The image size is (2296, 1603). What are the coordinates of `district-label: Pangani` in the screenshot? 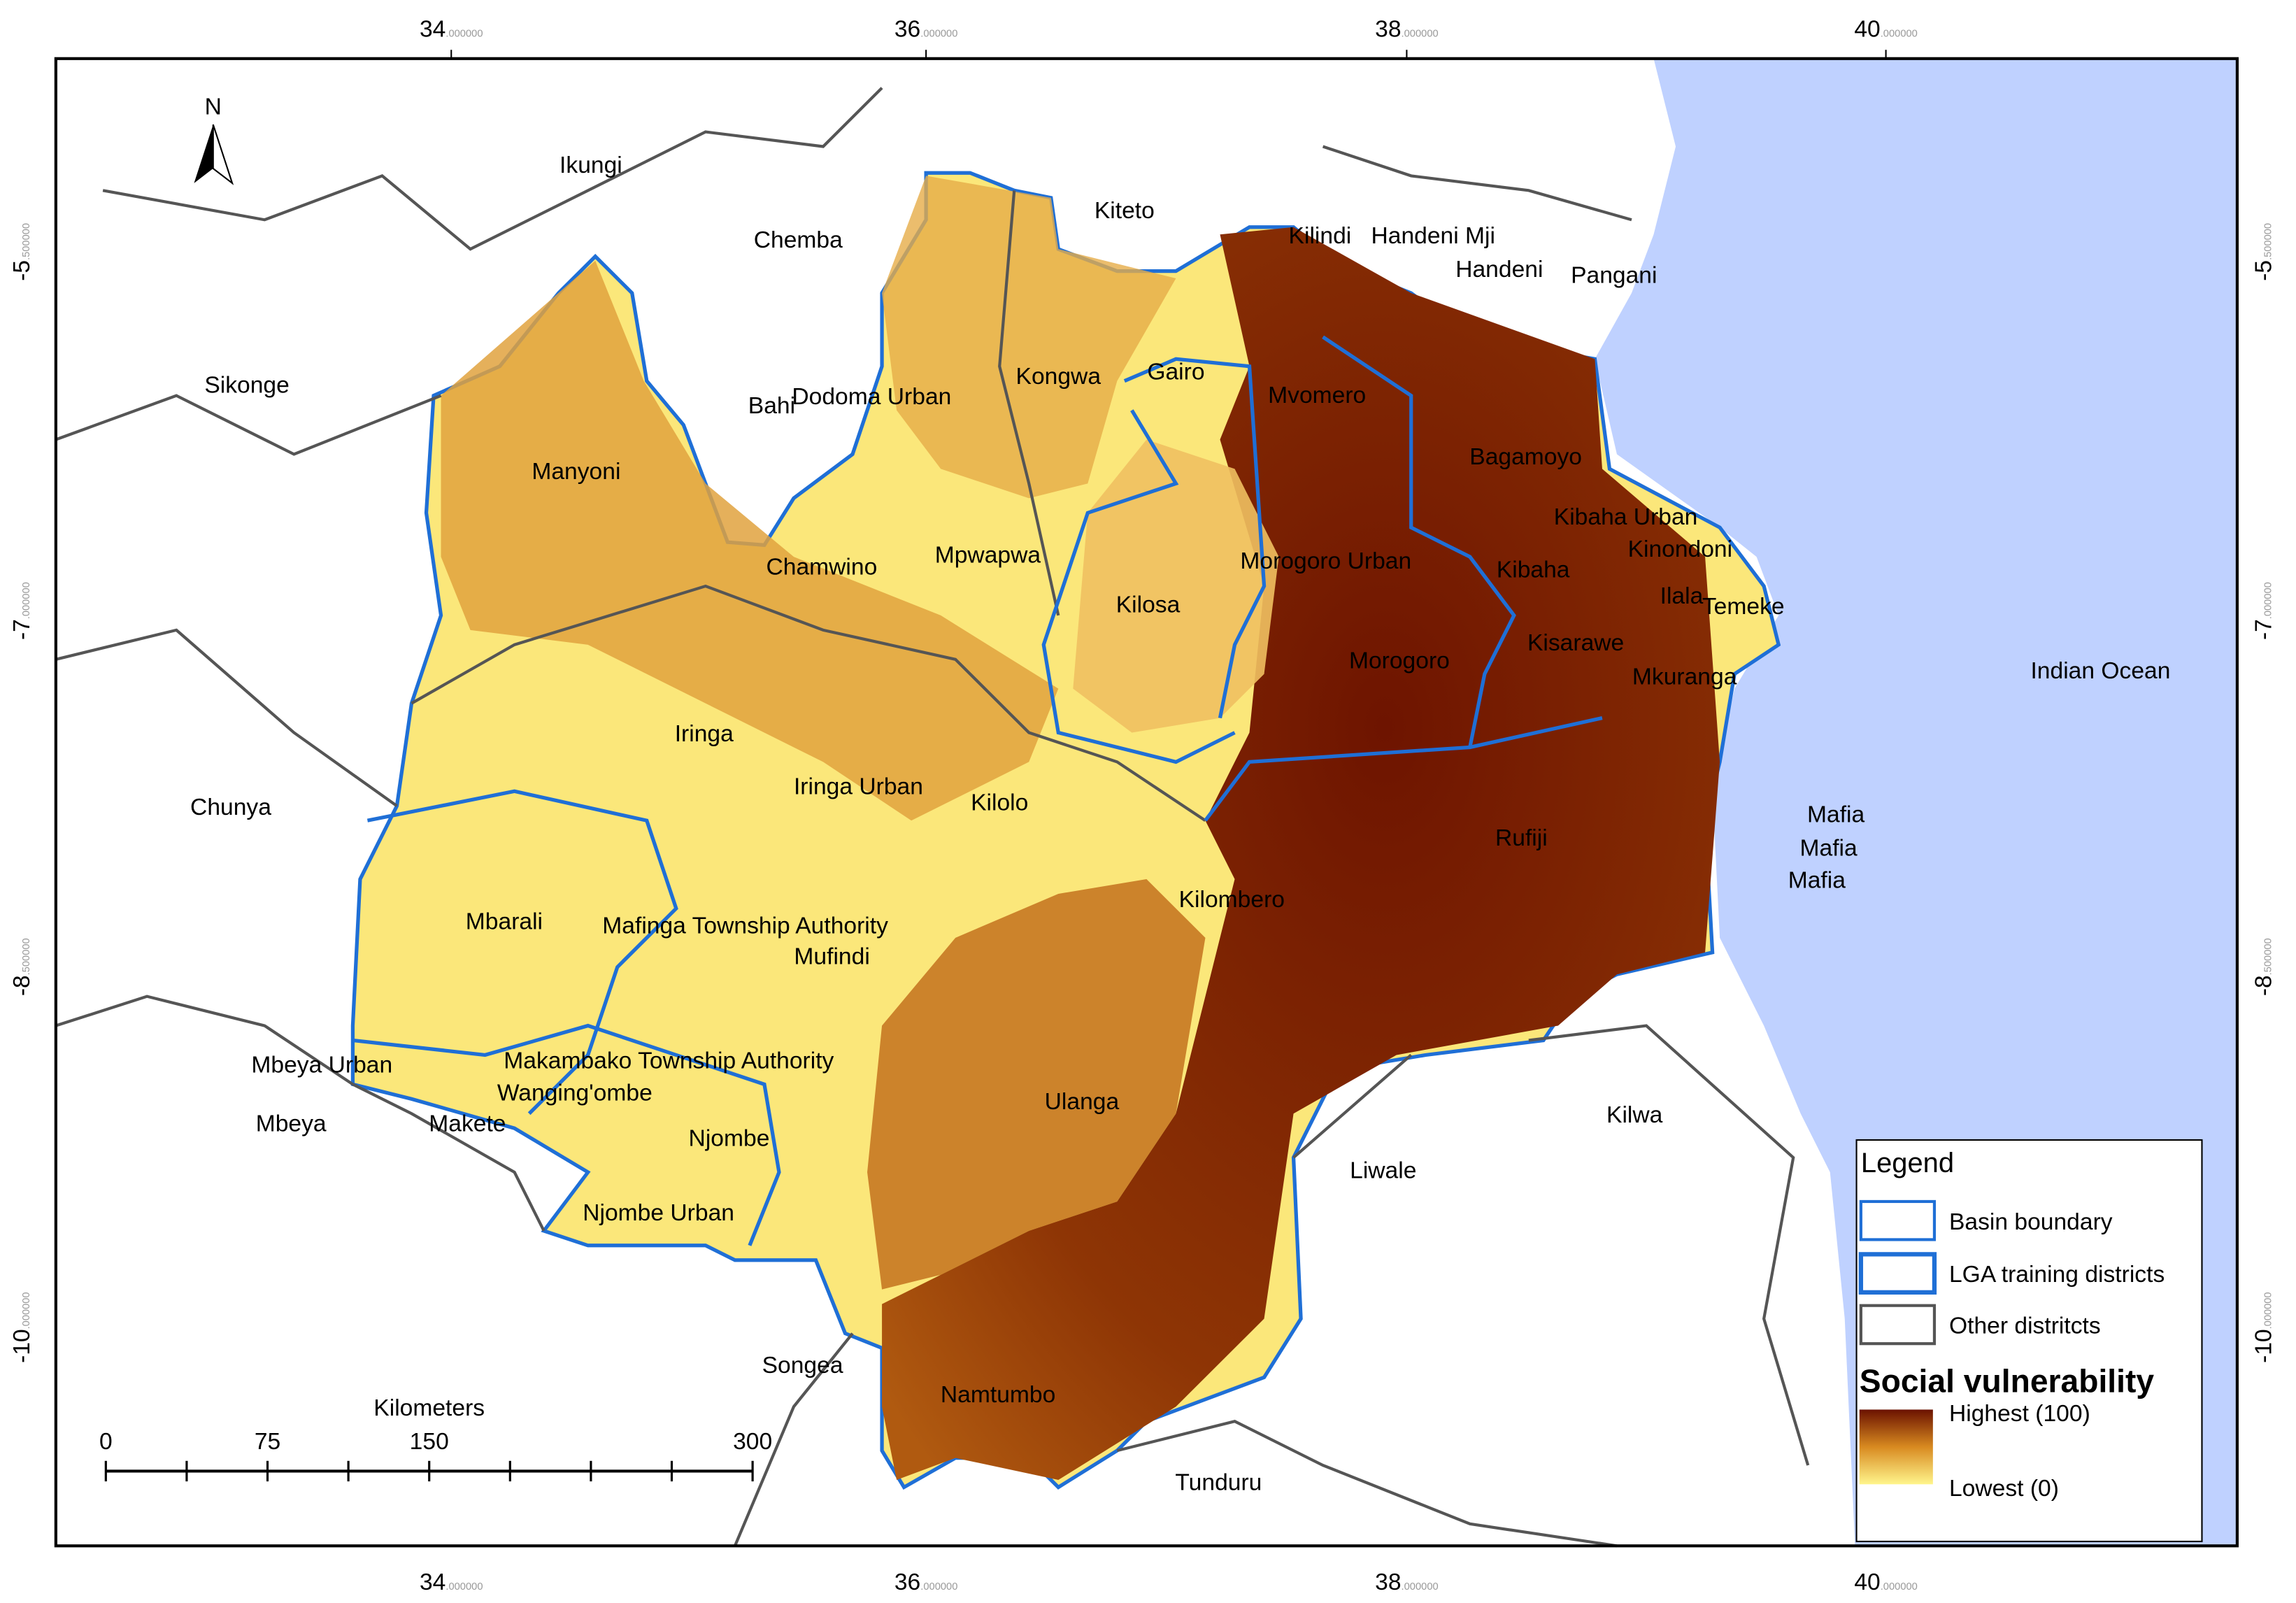 It's located at (1614, 275).